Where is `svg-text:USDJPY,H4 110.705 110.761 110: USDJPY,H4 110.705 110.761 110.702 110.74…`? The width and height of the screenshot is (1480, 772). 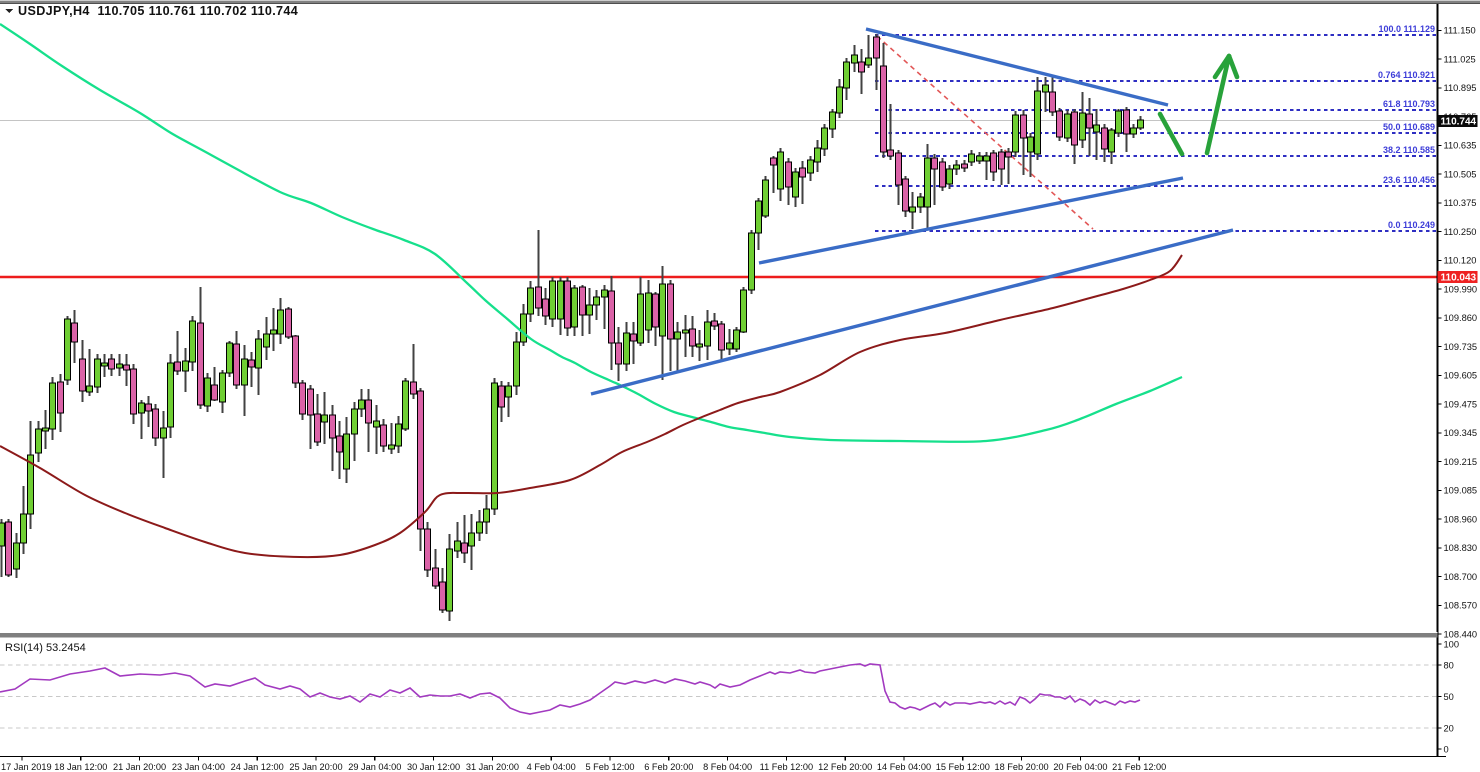 svg-text:USDJPY,H4 110.705 110.761 110: USDJPY,H4 110.705 110.761 110.702 110.74… is located at coordinates (158, 11).